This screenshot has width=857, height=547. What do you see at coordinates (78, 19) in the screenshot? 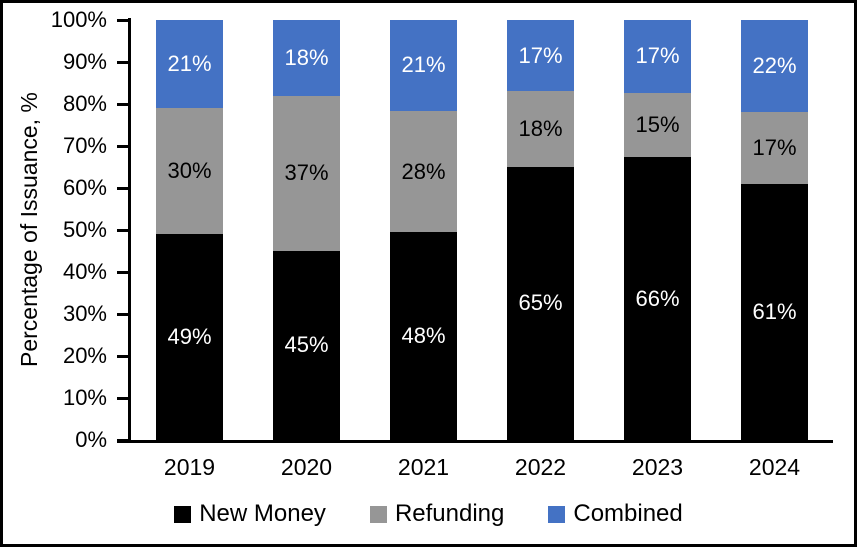
I see `y-tick-label: 100%` at bounding box center [78, 19].